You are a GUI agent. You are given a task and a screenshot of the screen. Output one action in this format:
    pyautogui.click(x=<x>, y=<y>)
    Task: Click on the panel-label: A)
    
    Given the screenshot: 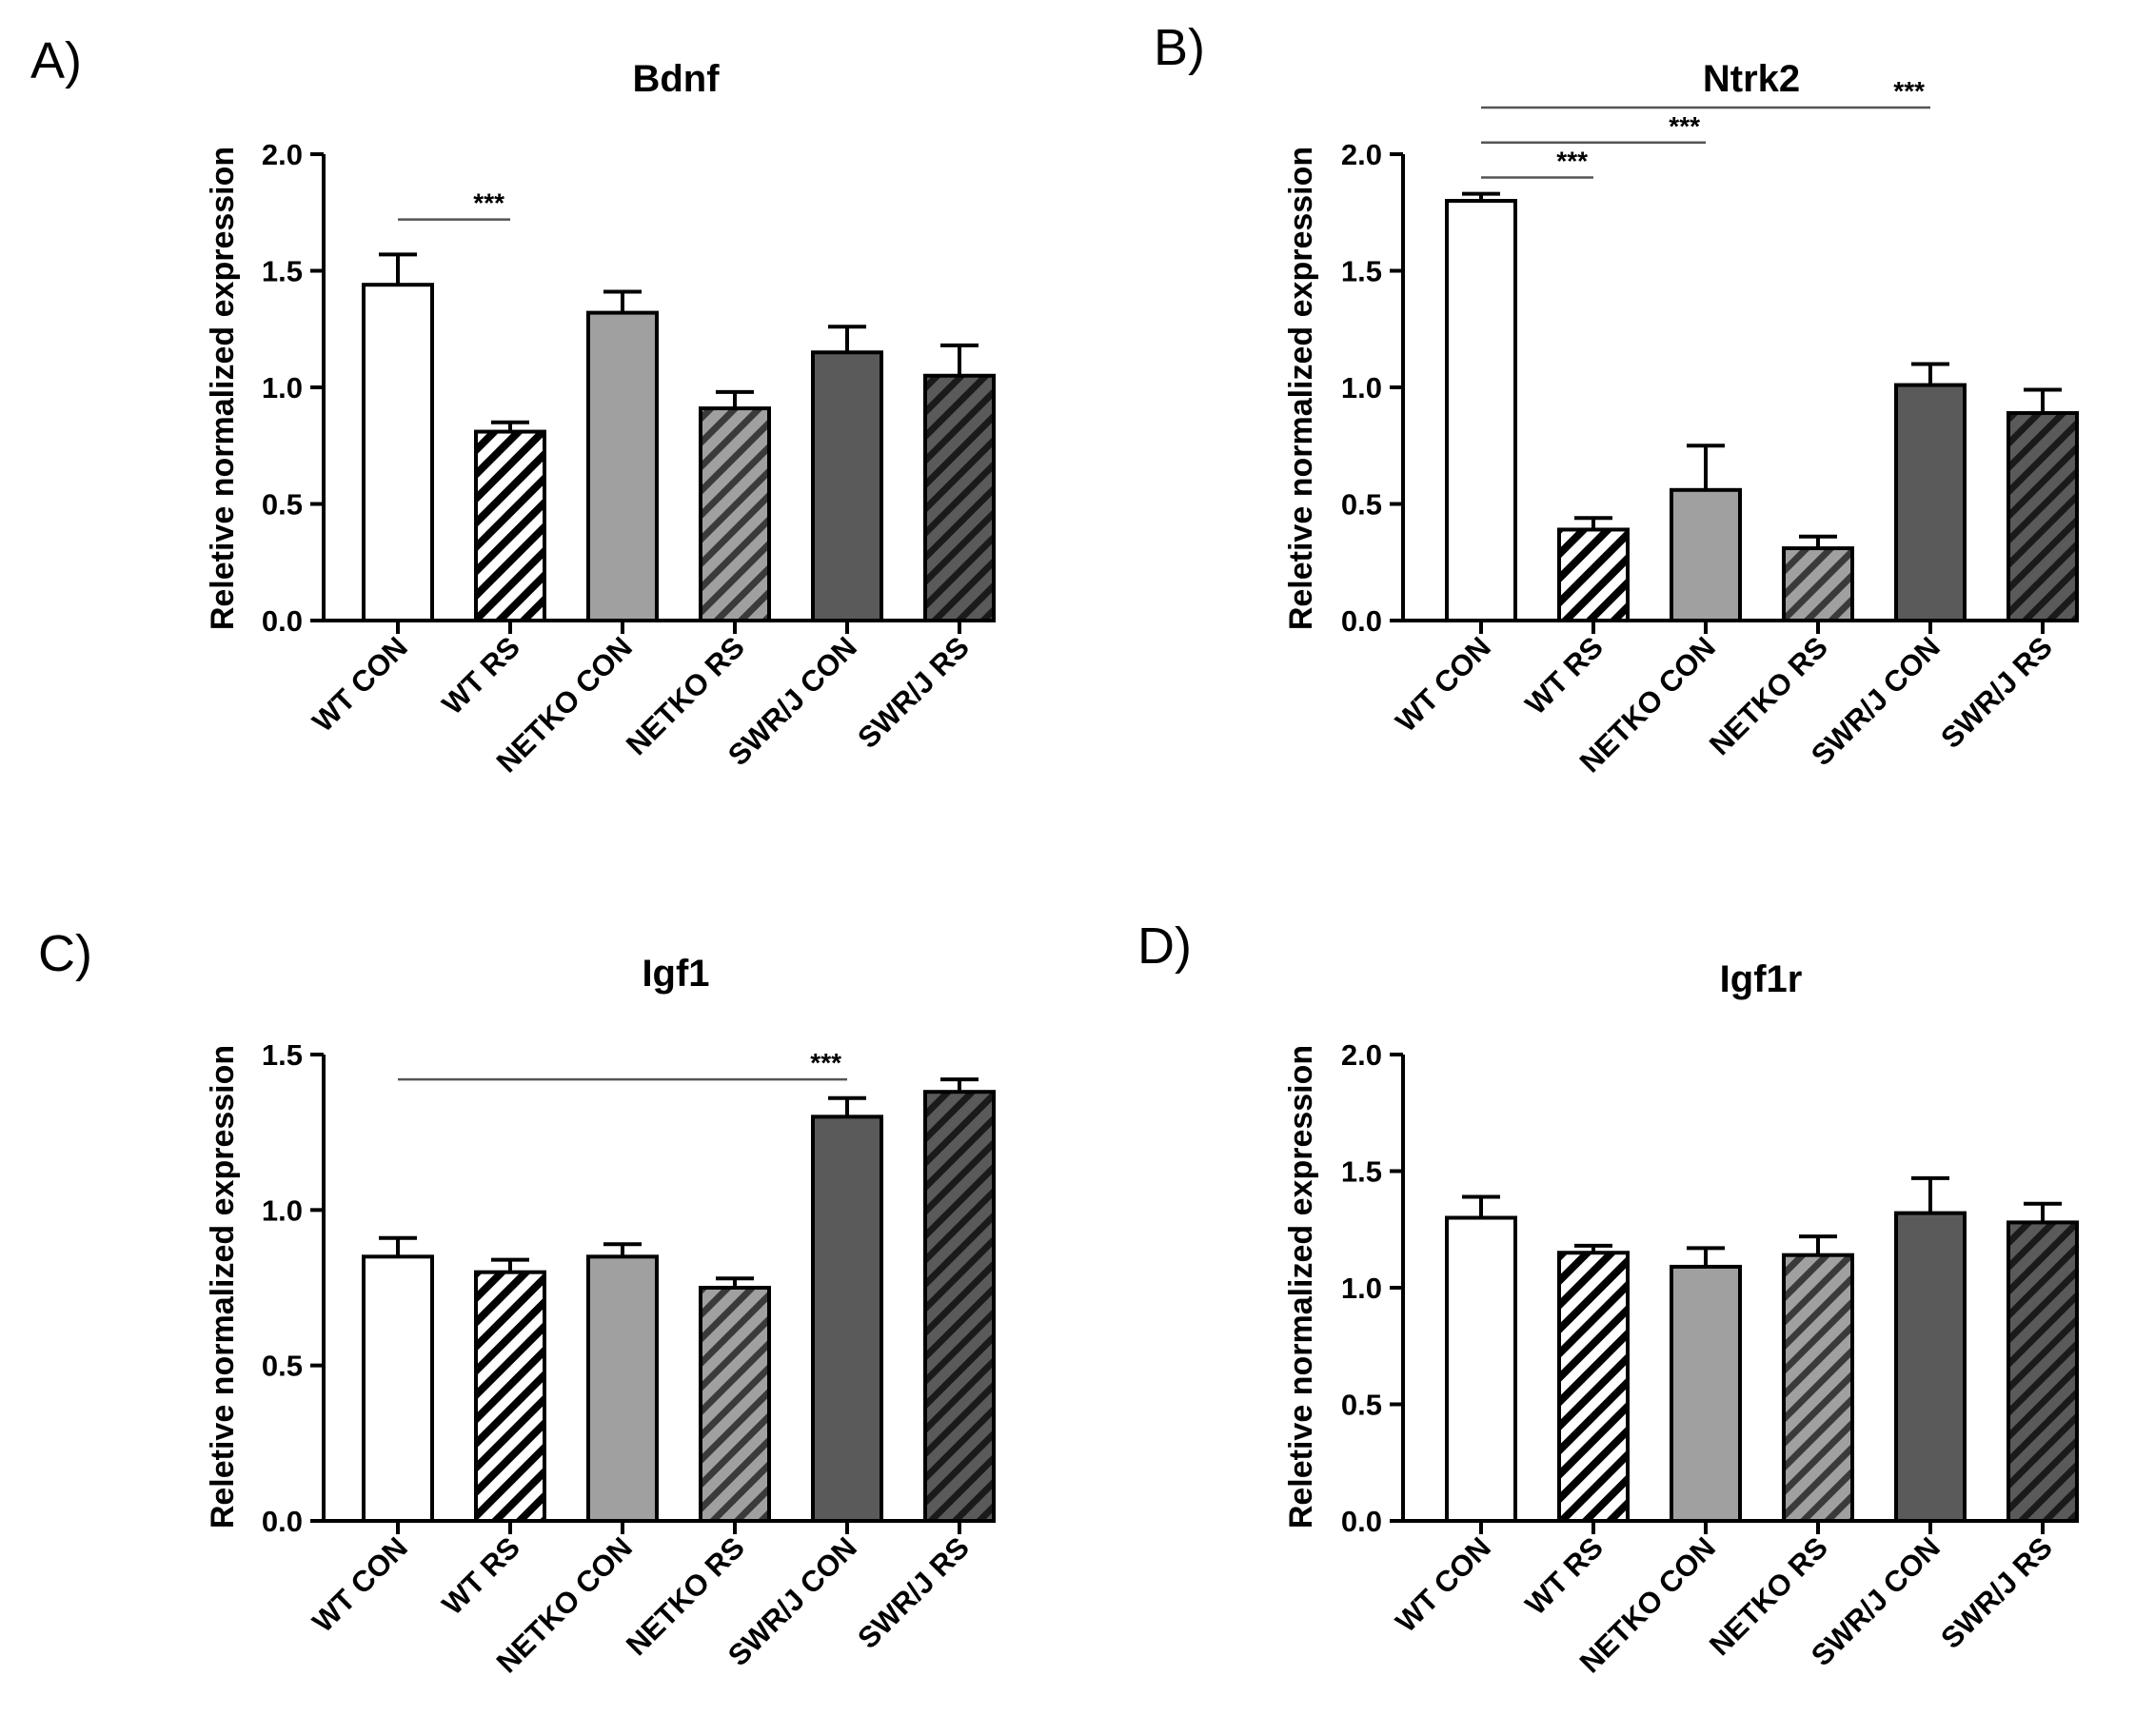 What is the action you would take?
    pyautogui.click(x=56, y=60)
    